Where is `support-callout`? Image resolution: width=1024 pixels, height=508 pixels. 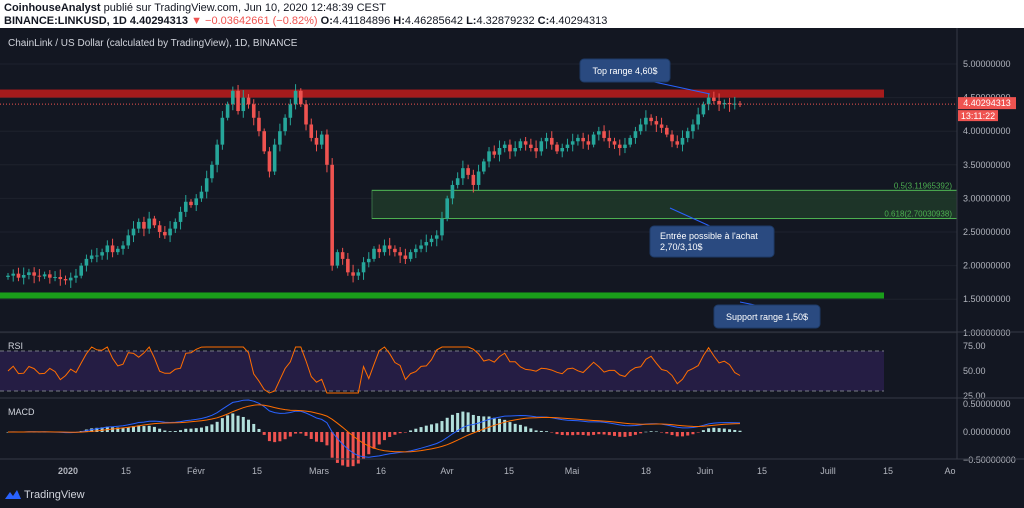 support-callout is located at coordinates (767, 316).